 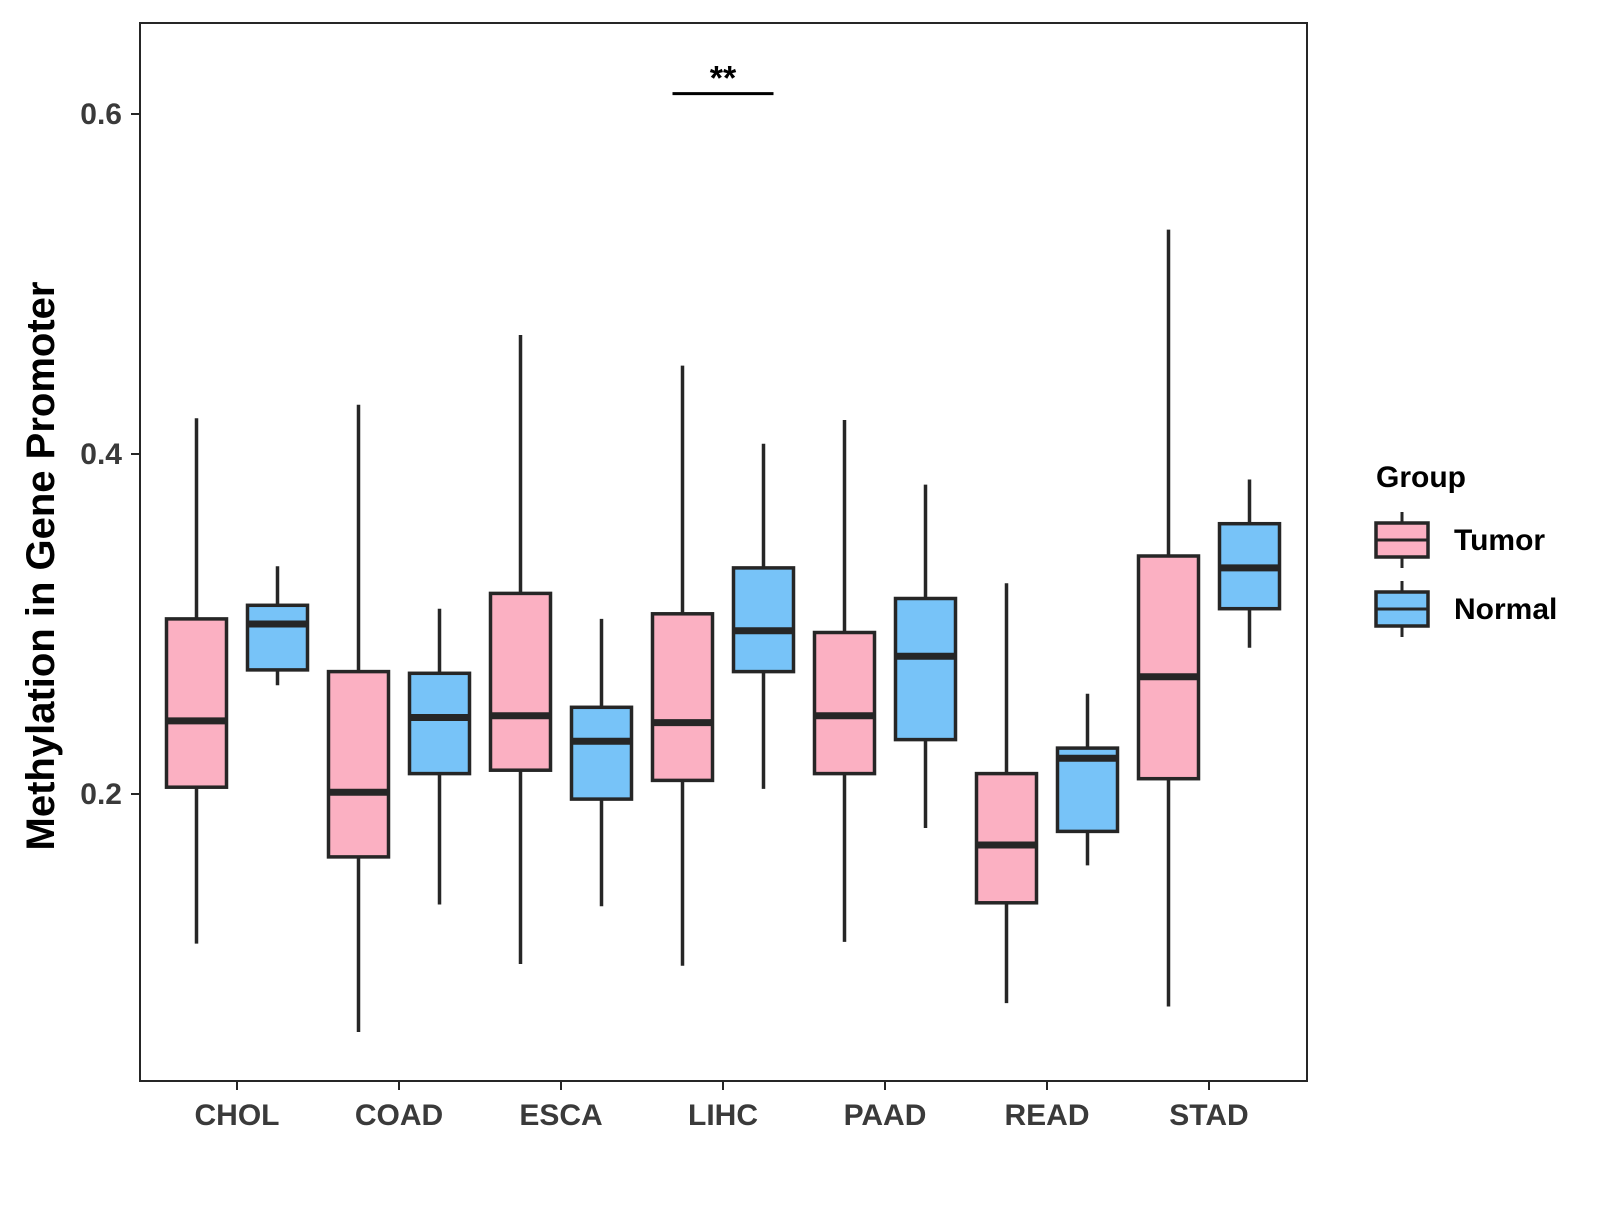 I want to click on y-tick-label: 0.6, so click(x=101, y=114).